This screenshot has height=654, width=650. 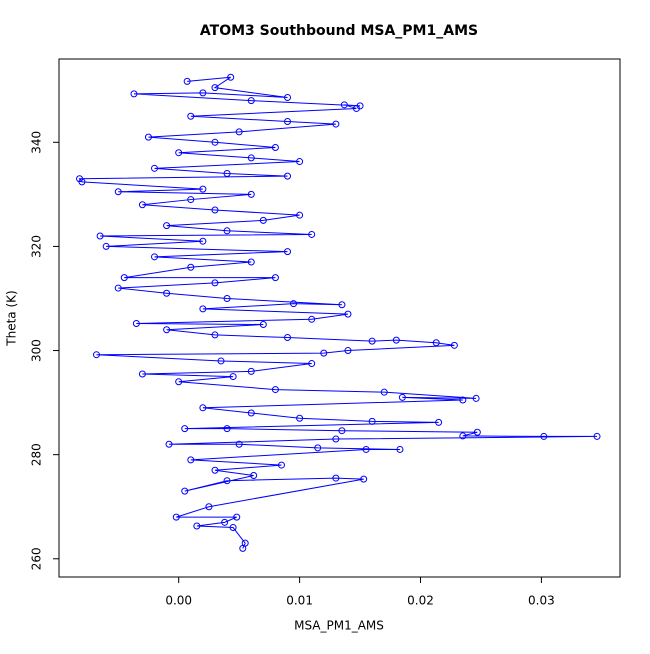 What do you see at coordinates (339, 31) in the screenshot?
I see `chart-title: ATOM3 Southbound MSA_PM1_AMS` at bounding box center [339, 31].